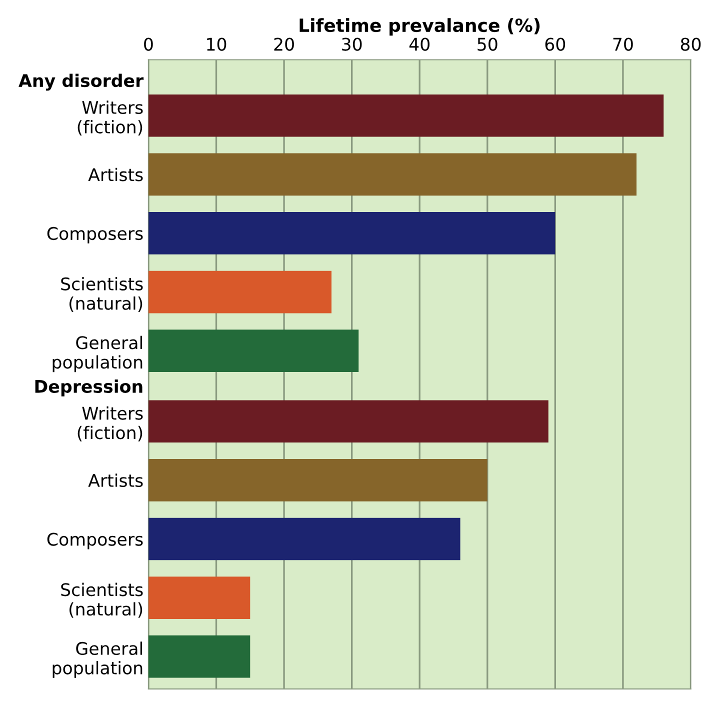 The height and width of the screenshot is (703, 707). What do you see at coordinates (81, 82) in the screenshot?
I see `y-tick-label: Any disorder` at bounding box center [81, 82].